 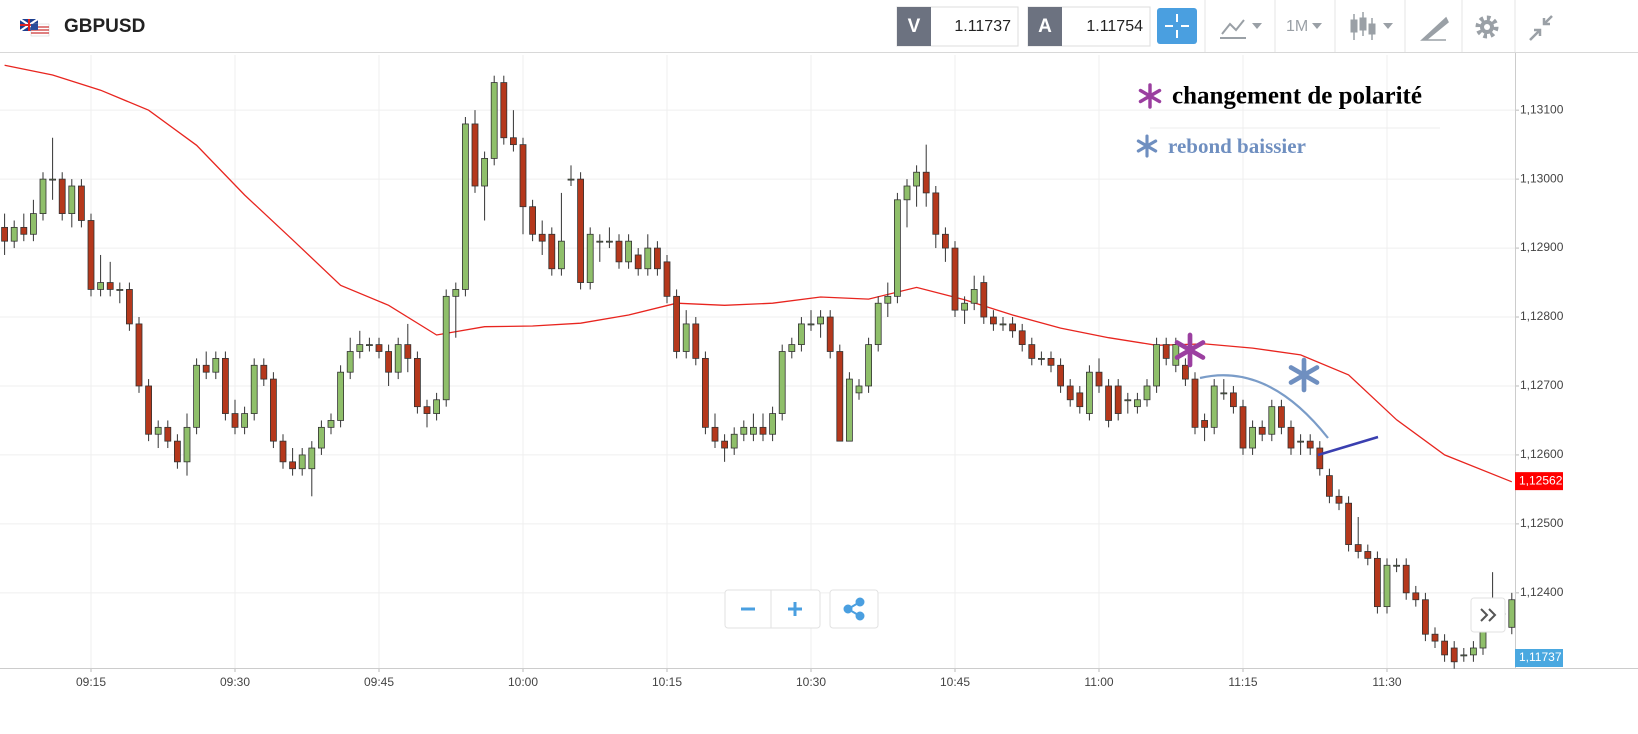 What do you see at coordinates (1371, 26) in the screenshot?
I see `chart-type-button` at bounding box center [1371, 26].